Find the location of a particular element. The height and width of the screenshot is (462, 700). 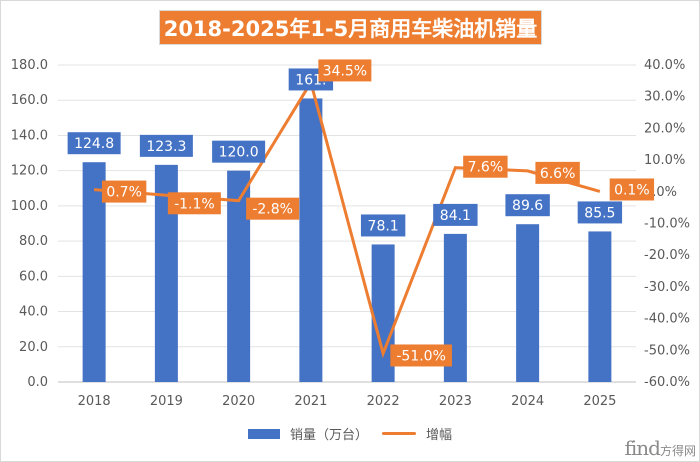

left-tick-label: 180.0 is located at coordinates (29, 65).